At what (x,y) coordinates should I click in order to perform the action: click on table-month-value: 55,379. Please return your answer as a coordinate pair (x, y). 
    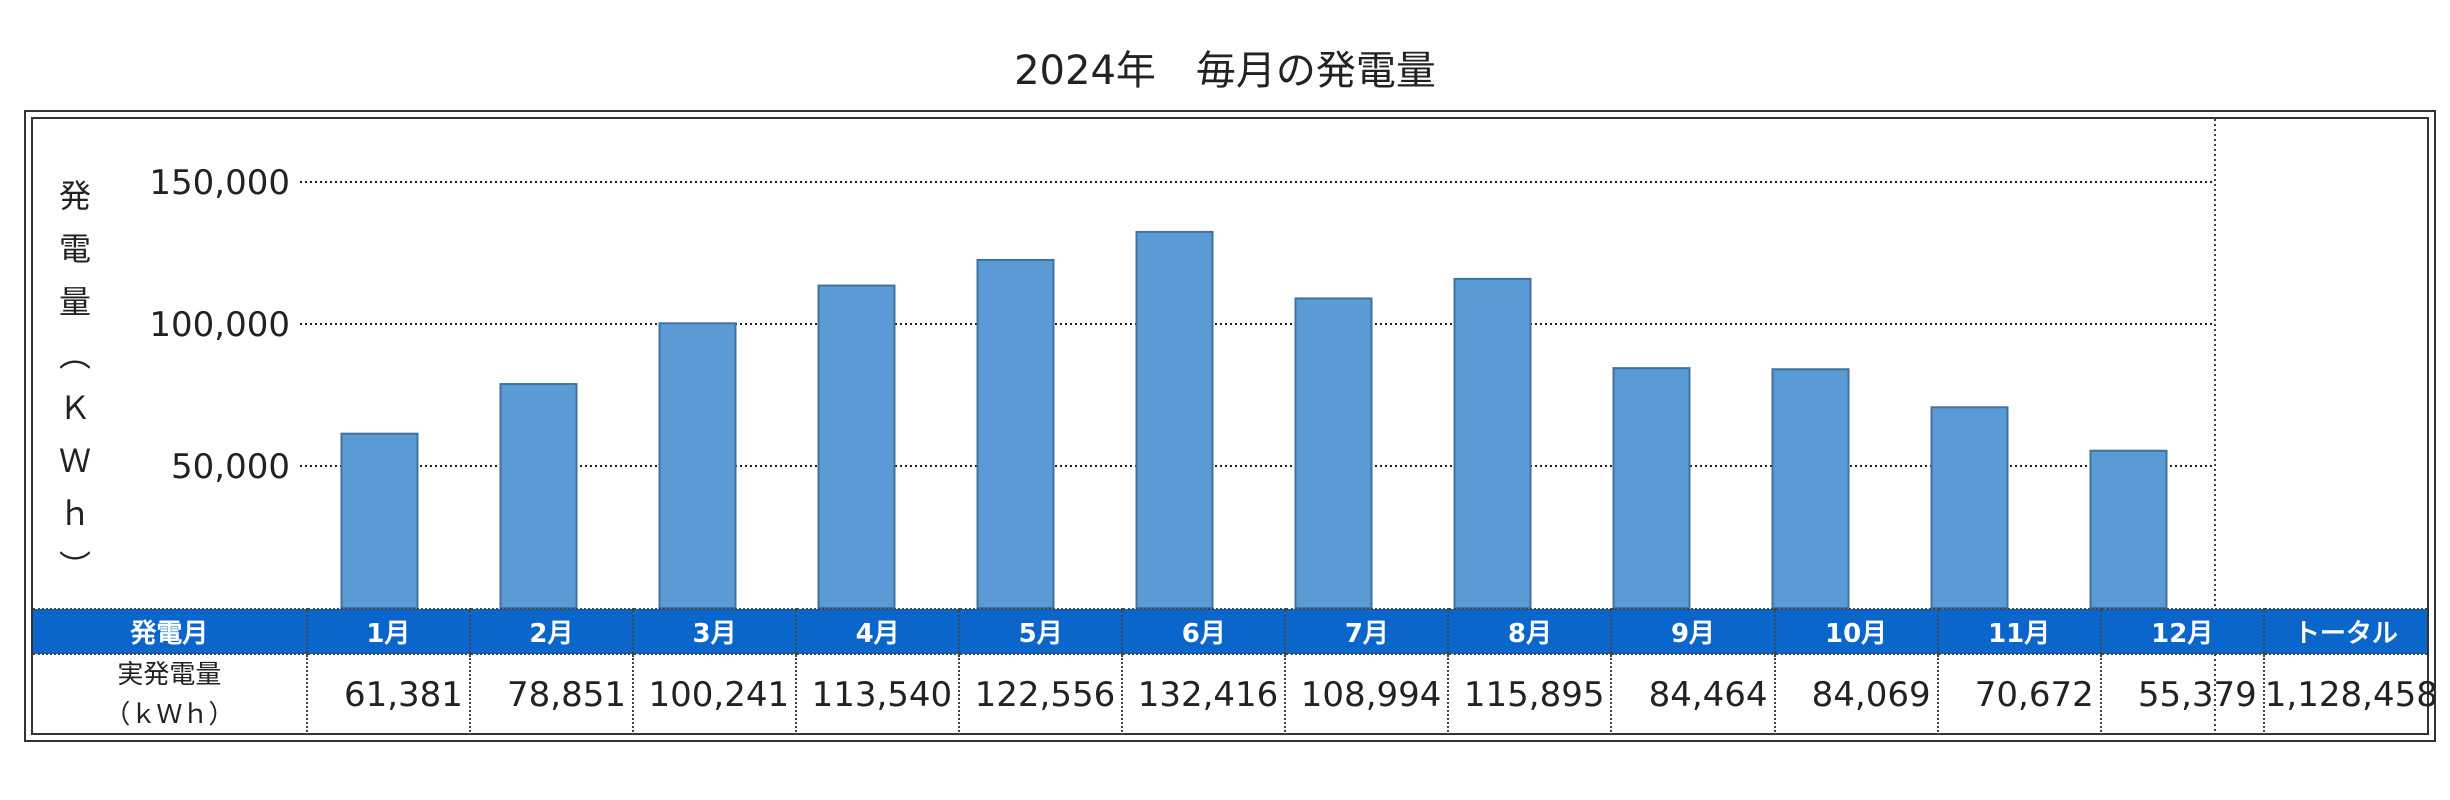
    Looking at the image, I should click on (2181, 694).